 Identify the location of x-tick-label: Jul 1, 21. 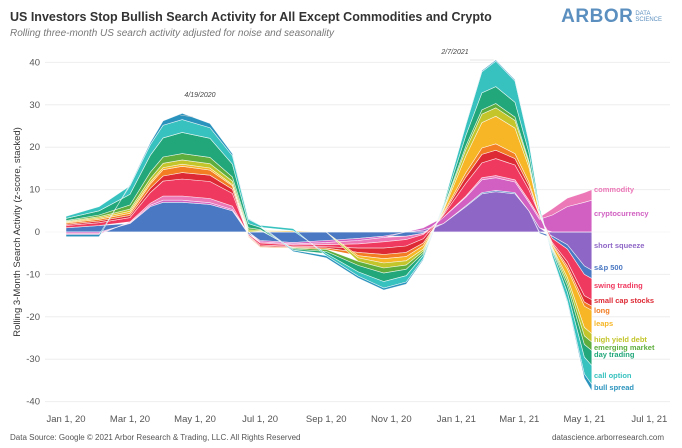
(649, 419).